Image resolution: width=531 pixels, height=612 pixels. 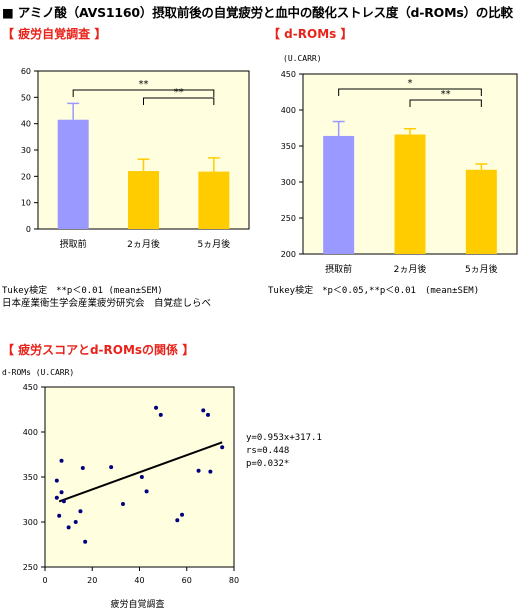 What do you see at coordinates (137, 604) in the screenshot?
I see `relation-x-axis-label: 疲労自覚調査` at bounding box center [137, 604].